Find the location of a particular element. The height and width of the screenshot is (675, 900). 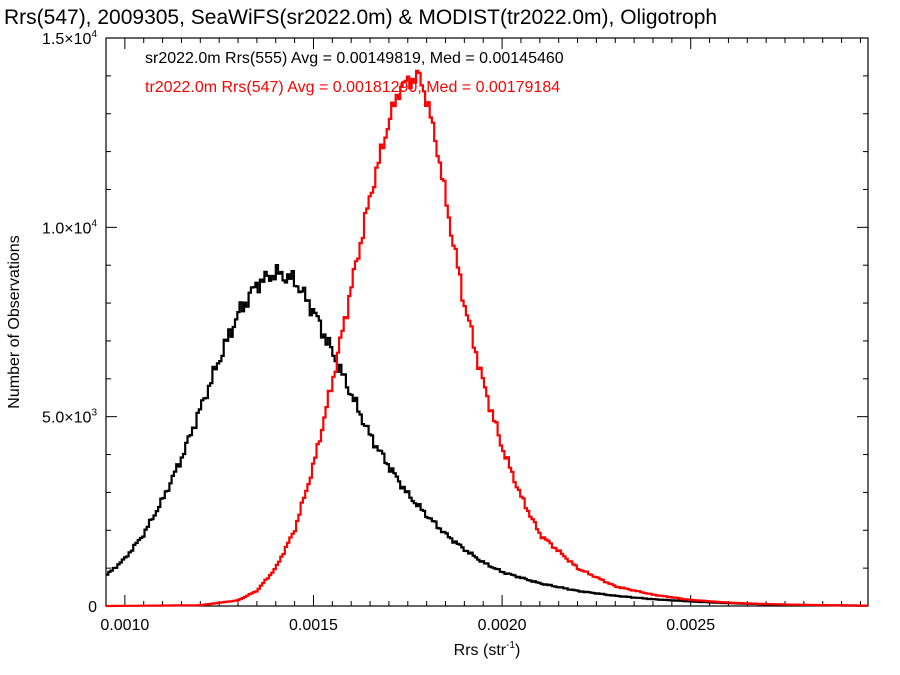

y-tick-label: 1.5×10⁴ is located at coordinates (69, 38).